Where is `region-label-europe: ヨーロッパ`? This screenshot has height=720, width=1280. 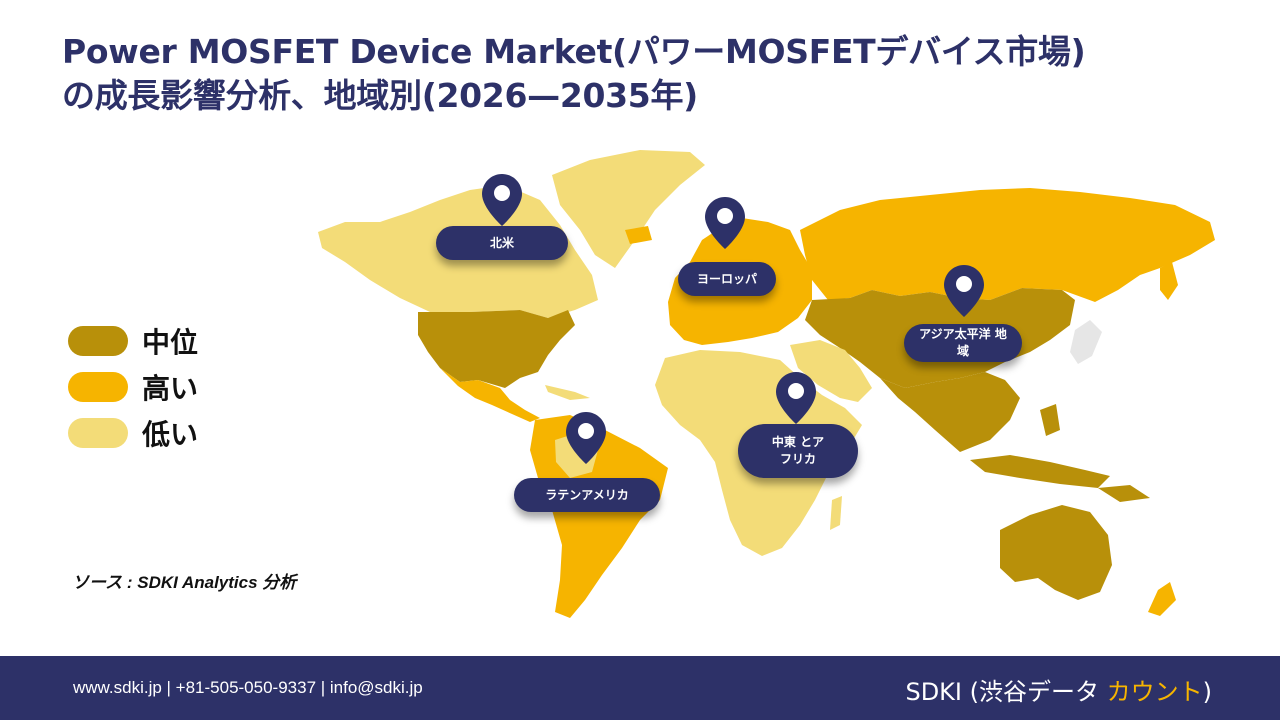 region-label-europe: ヨーロッパ is located at coordinates (727, 279).